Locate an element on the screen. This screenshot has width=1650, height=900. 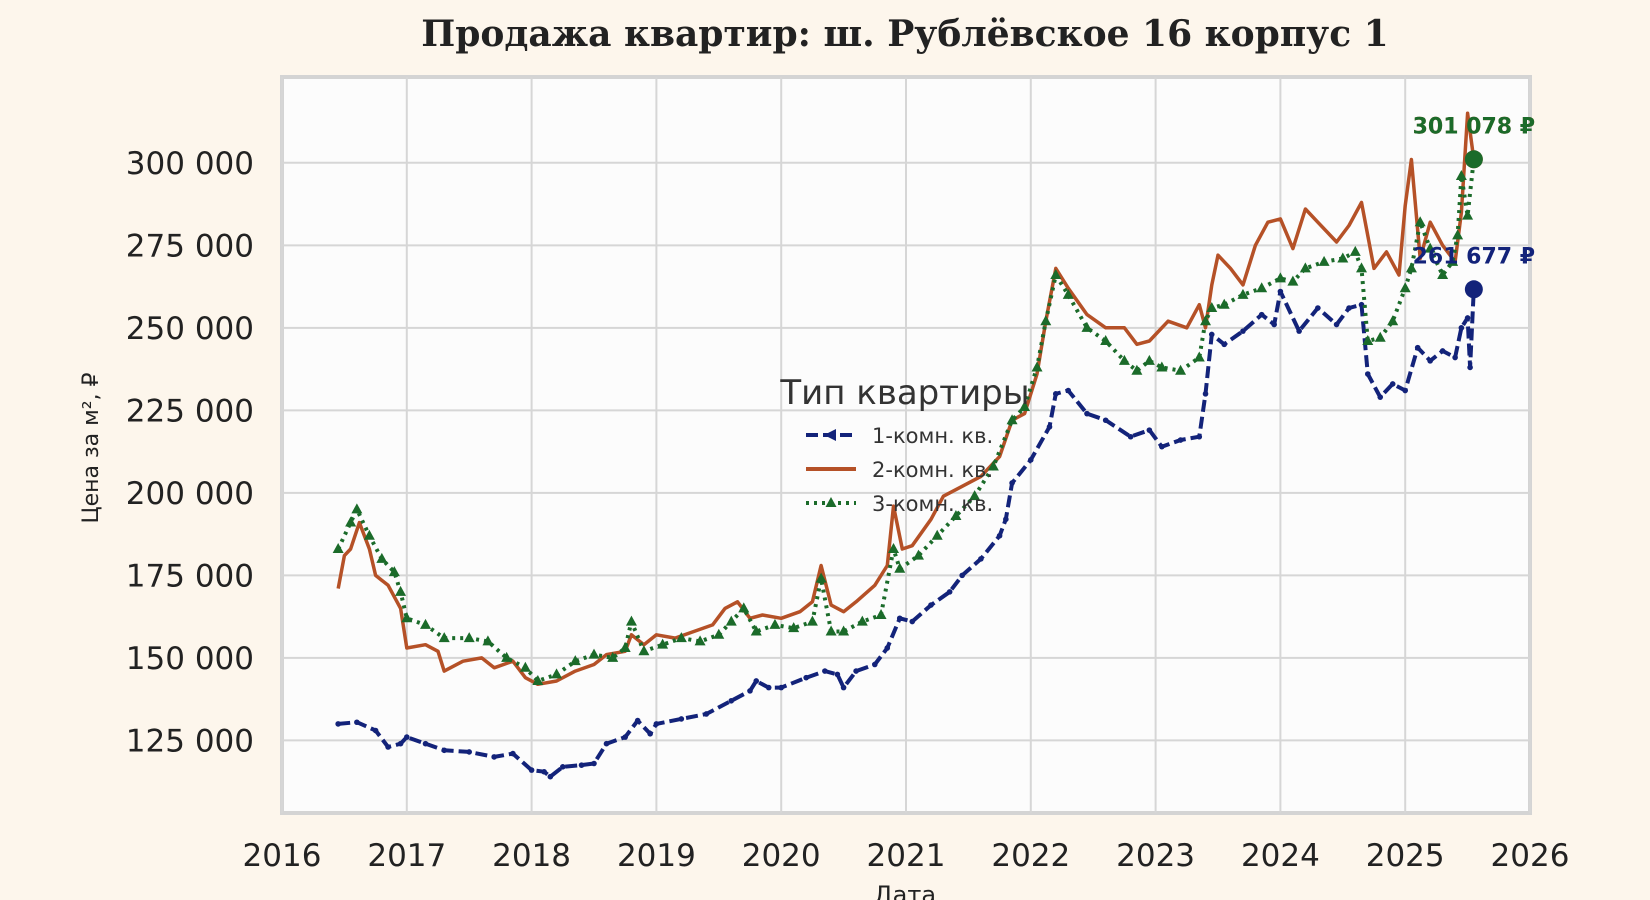
x-tick-label: 2018 is located at coordinates (531, 856).